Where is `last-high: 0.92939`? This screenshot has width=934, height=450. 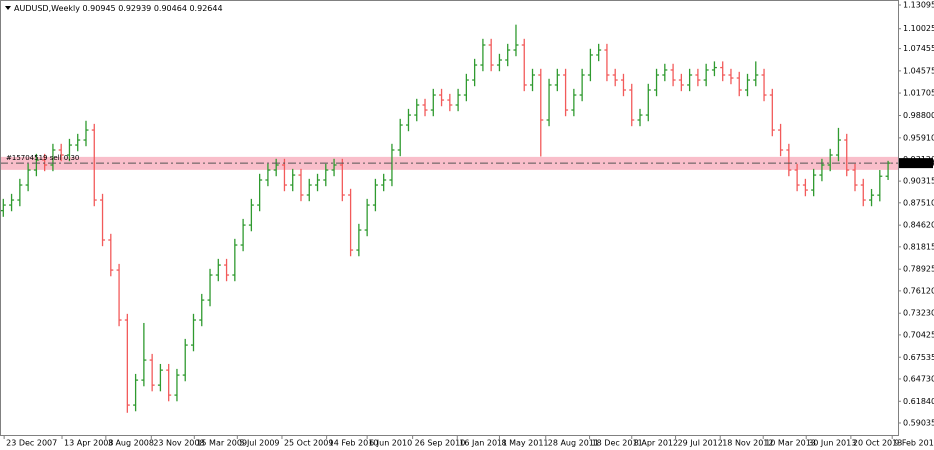
last-high: 0.92939 is located at coordinates (134, 8).